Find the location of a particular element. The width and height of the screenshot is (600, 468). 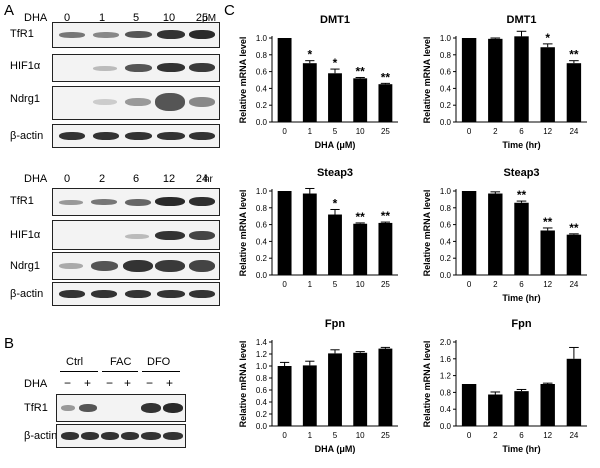

dose-protein-tfr1: TfR1 is located at coordinates (22, 34).